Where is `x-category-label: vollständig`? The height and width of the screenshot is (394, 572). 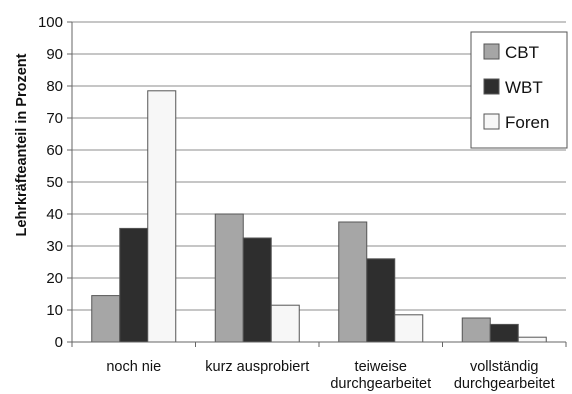
x-category-label: vollständig is located at coordinates (504, 367).